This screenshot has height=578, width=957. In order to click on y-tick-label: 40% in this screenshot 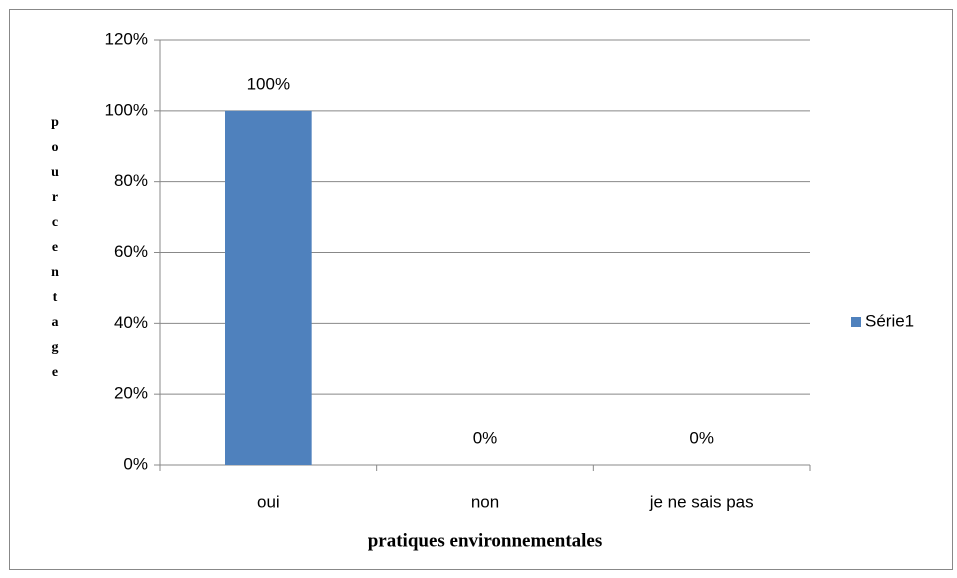, I will do `click(131, 322)`.